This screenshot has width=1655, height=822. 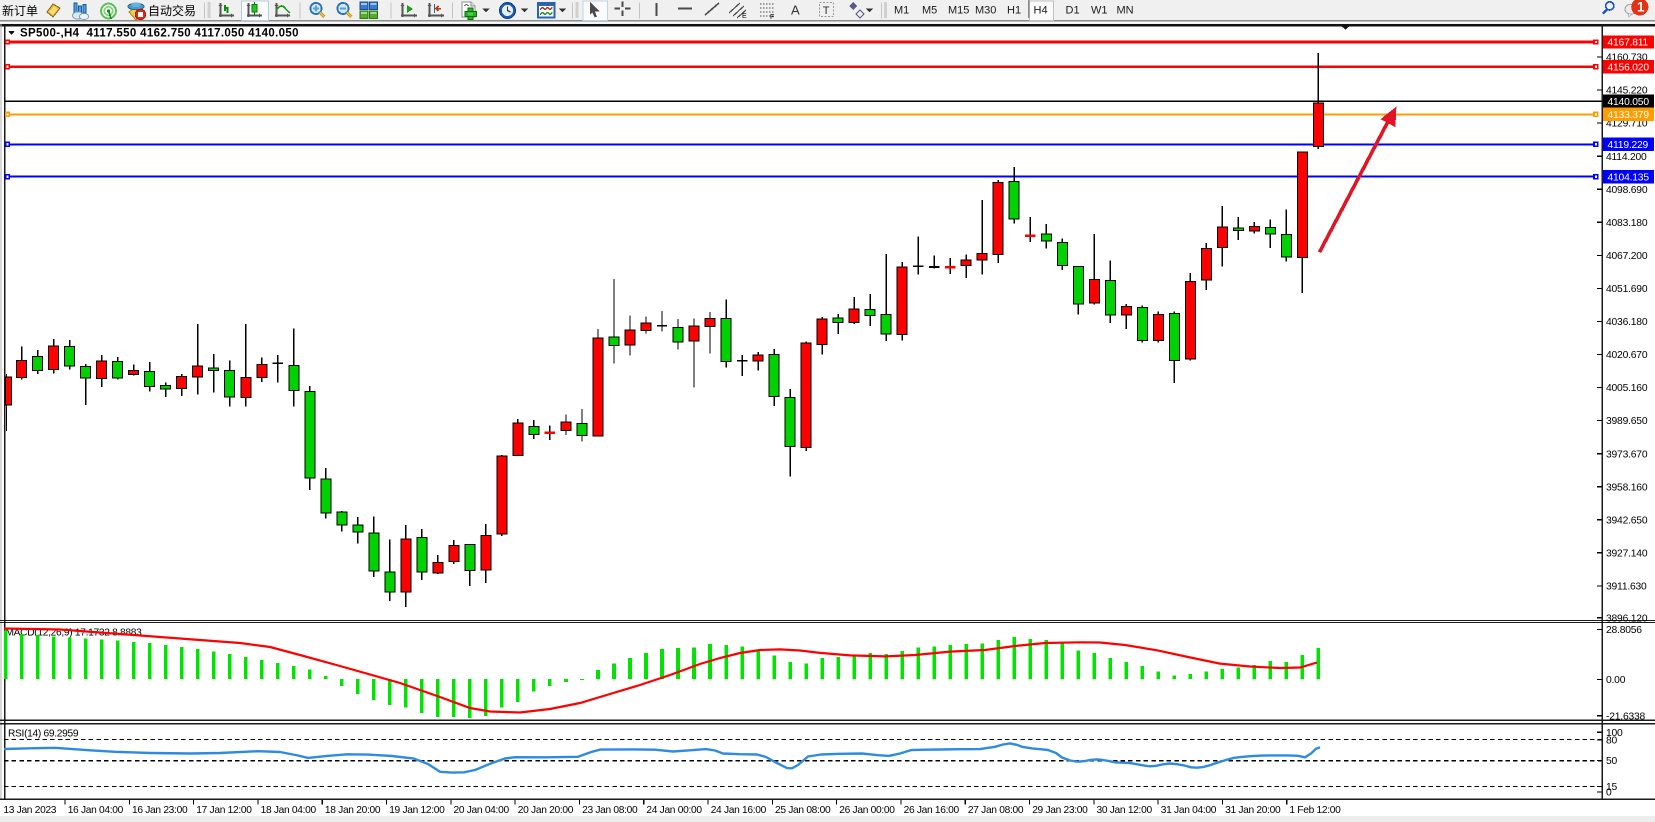 What do you see at coordinates (1627, 553) in the screenshot?
I see `svg-text: 3927.140` at bounding box center [1627, 553].